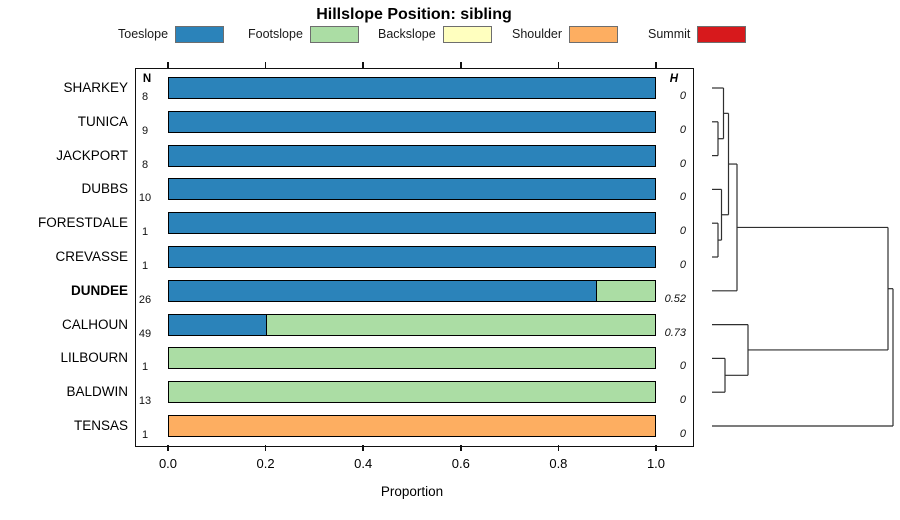 The image size is (900, 520). What do you see at coordinates (565, 34) in the screenshot?
I see `legend-item-shoulder: Shoulder` at bounding box center [565, 34].